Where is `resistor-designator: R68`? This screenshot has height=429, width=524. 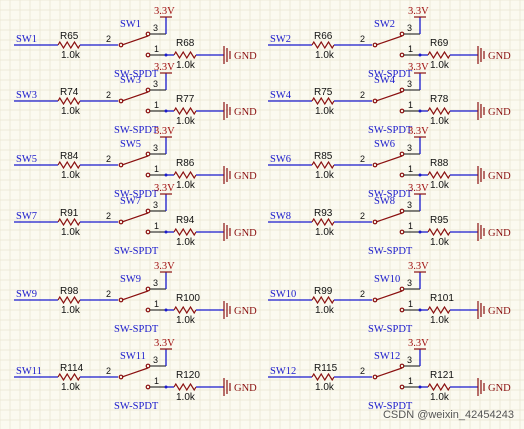
resistor-designator: R68 is located at coordinates (185, 43).